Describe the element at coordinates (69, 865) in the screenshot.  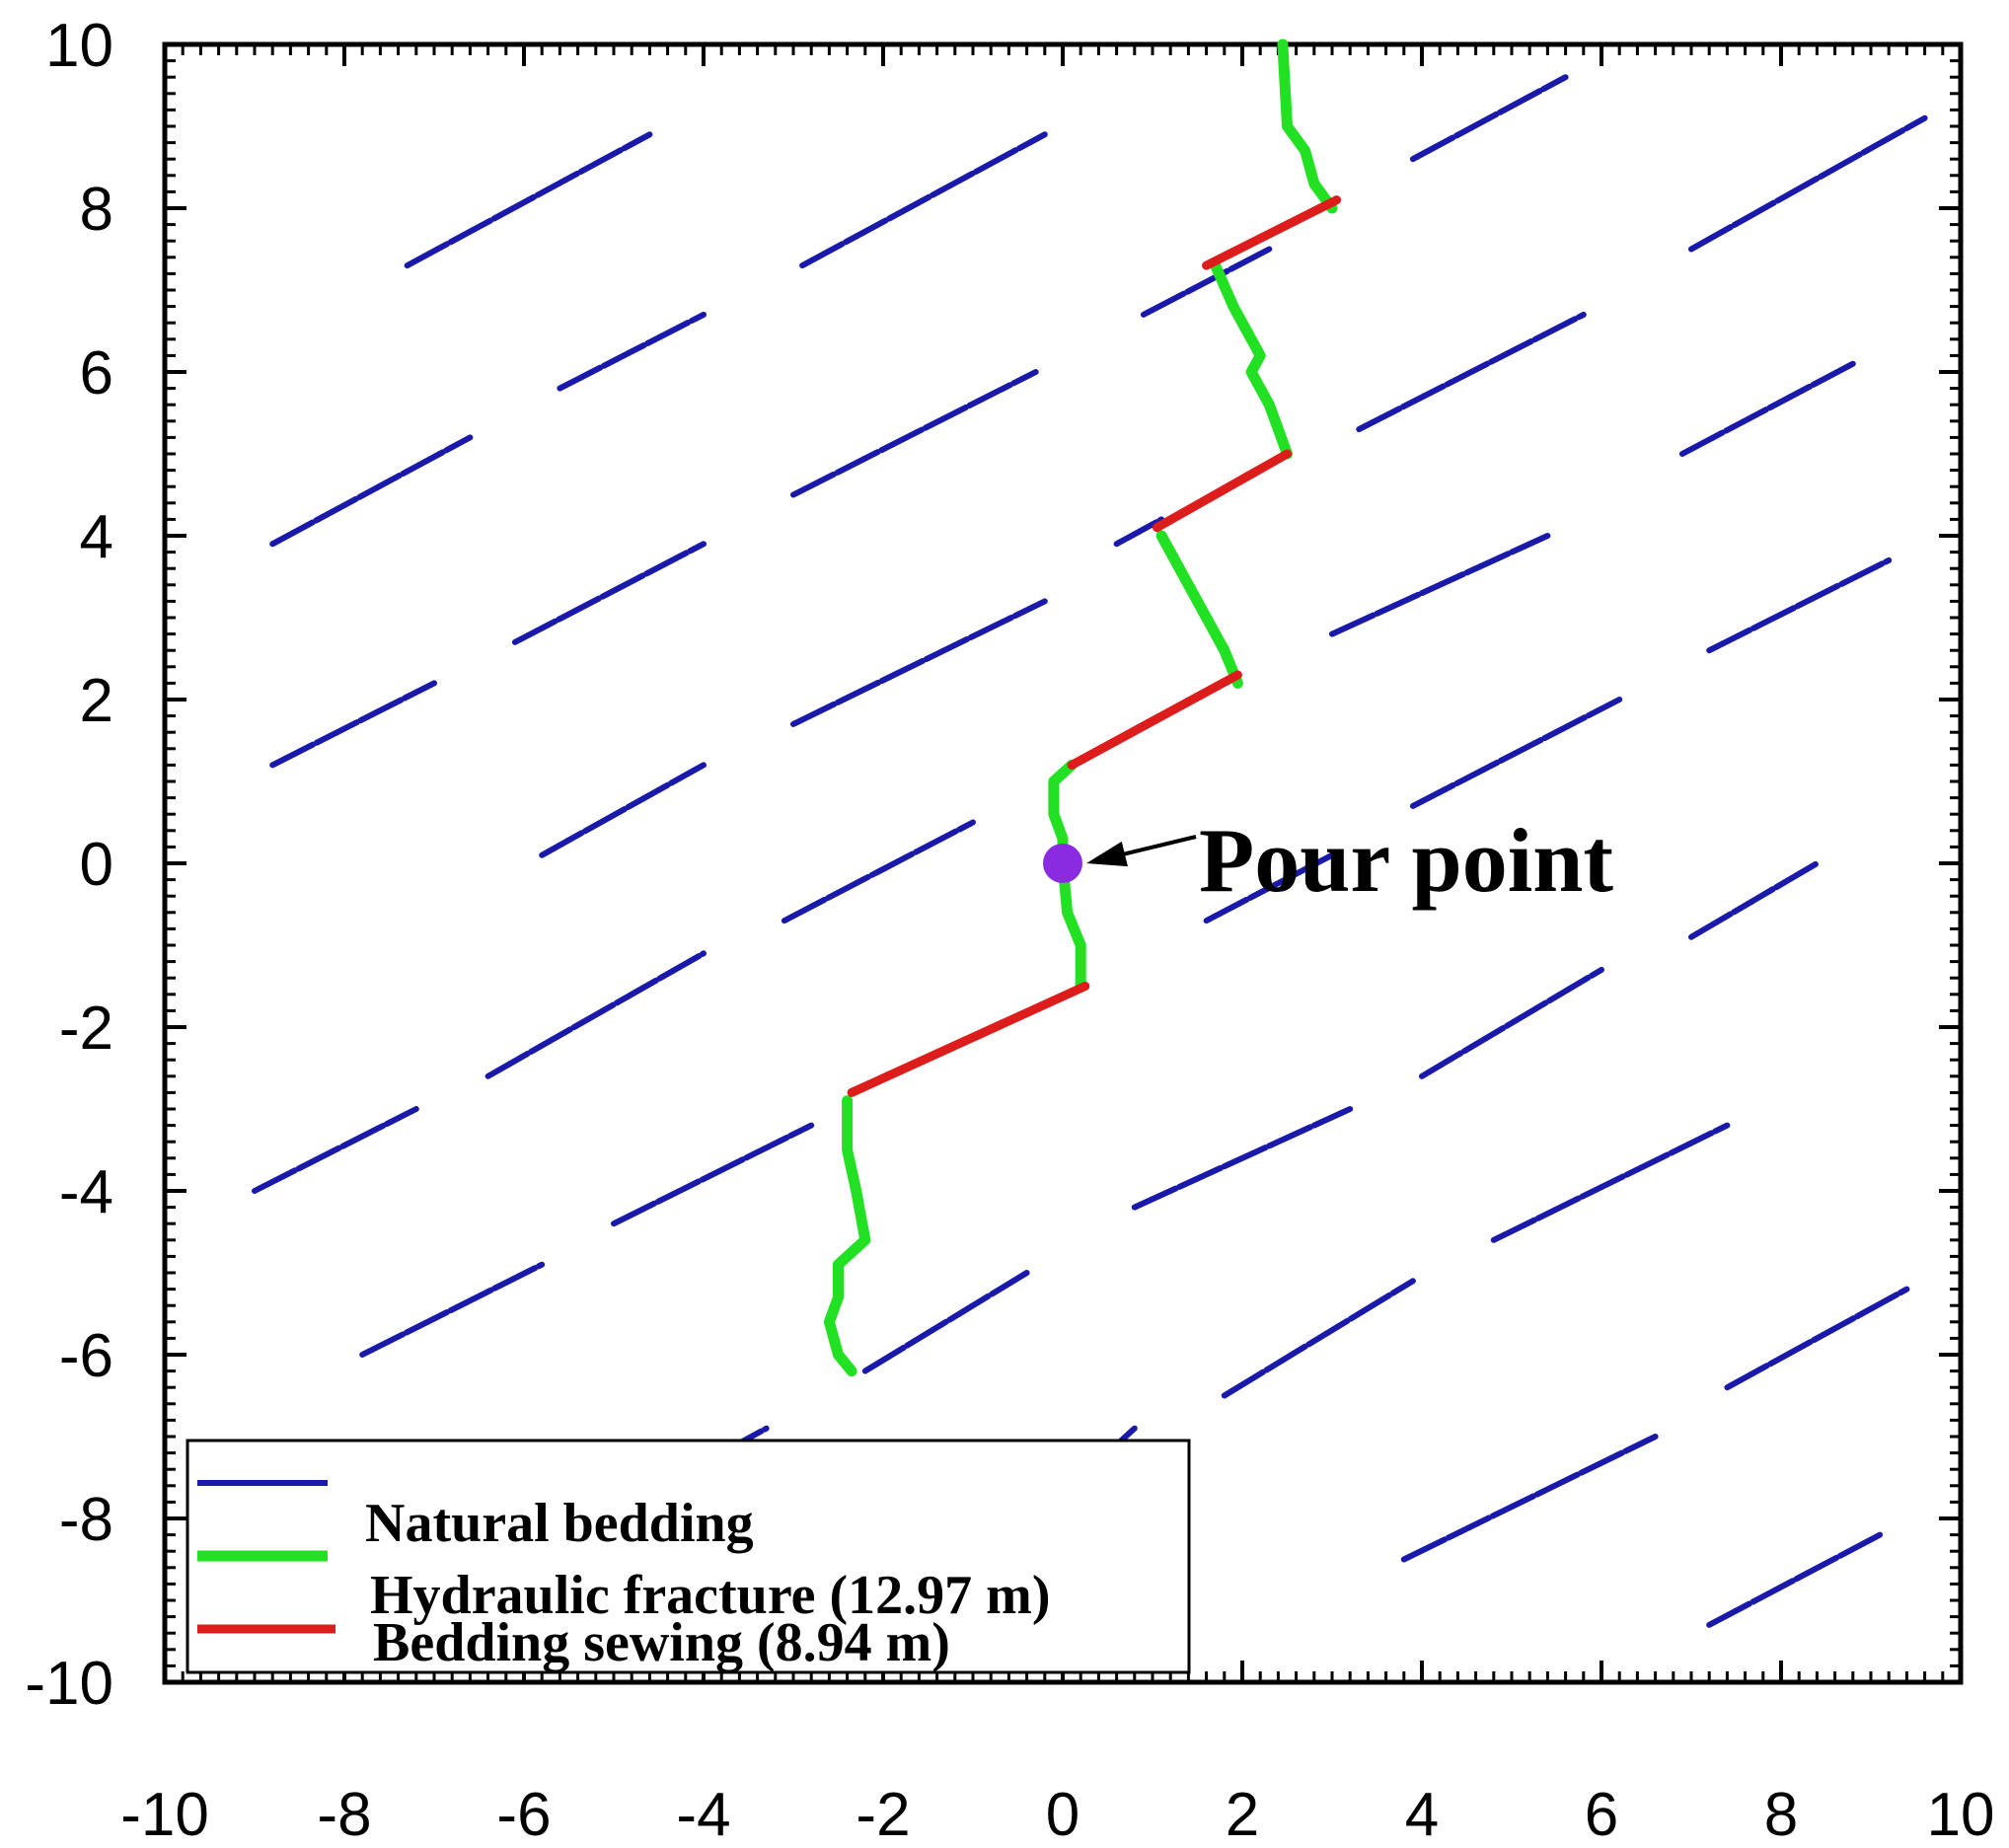
I see `y-axis-tick-labels: 10 8 6 4 2 0 -2 -4 -6 -8 -10` at that location.